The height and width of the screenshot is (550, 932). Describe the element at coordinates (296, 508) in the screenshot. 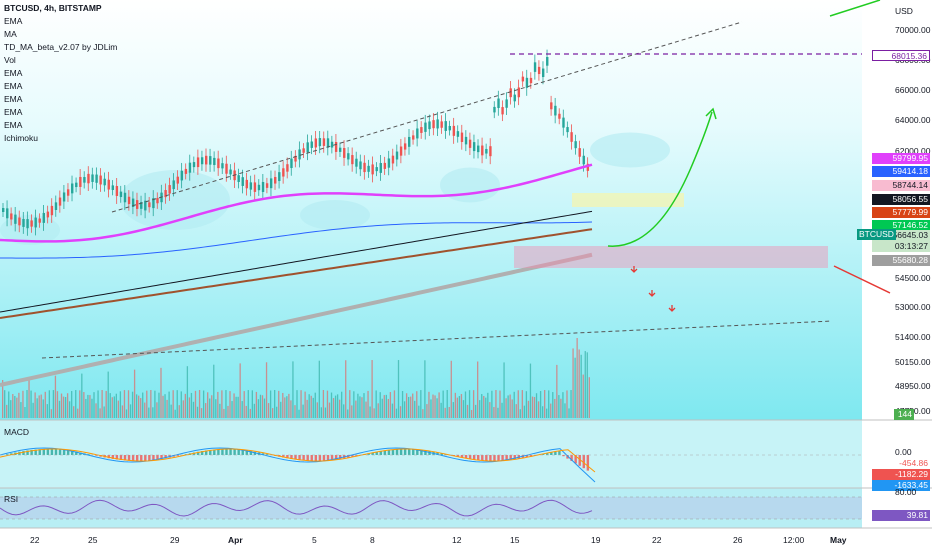

I see `rsi-line` at that location.